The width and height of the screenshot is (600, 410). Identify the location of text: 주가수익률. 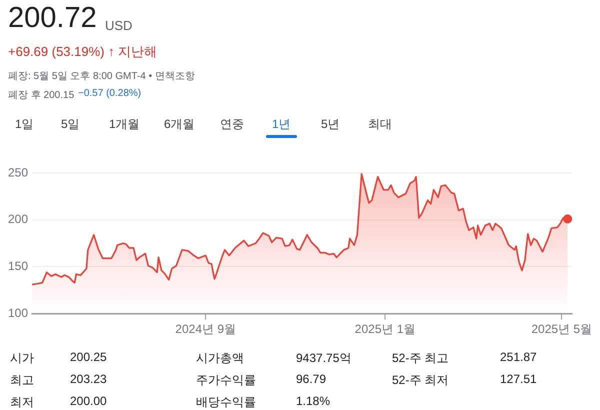
(226, 380).